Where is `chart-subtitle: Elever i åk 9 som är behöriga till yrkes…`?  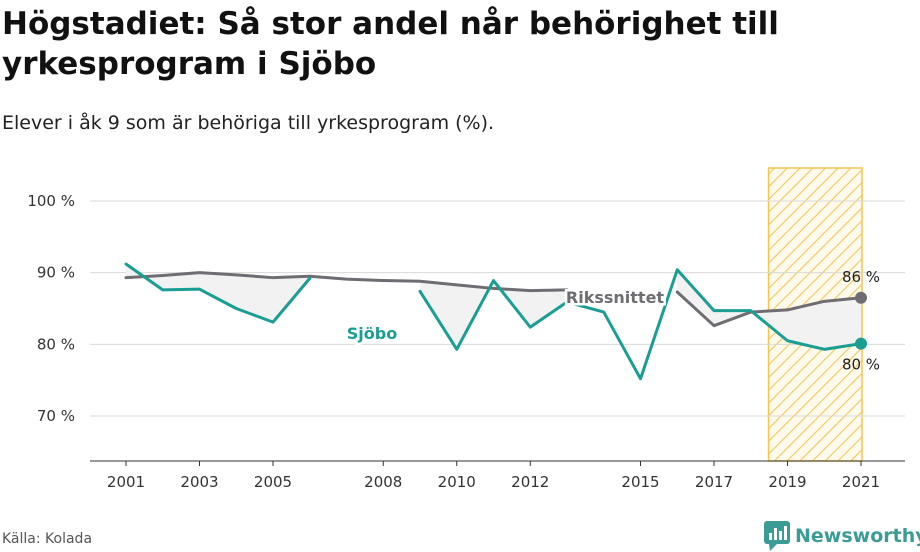 chart-subtitle: Elever i åk 9 som är behöriga till yrkes… is located at coordinates (248, 123).